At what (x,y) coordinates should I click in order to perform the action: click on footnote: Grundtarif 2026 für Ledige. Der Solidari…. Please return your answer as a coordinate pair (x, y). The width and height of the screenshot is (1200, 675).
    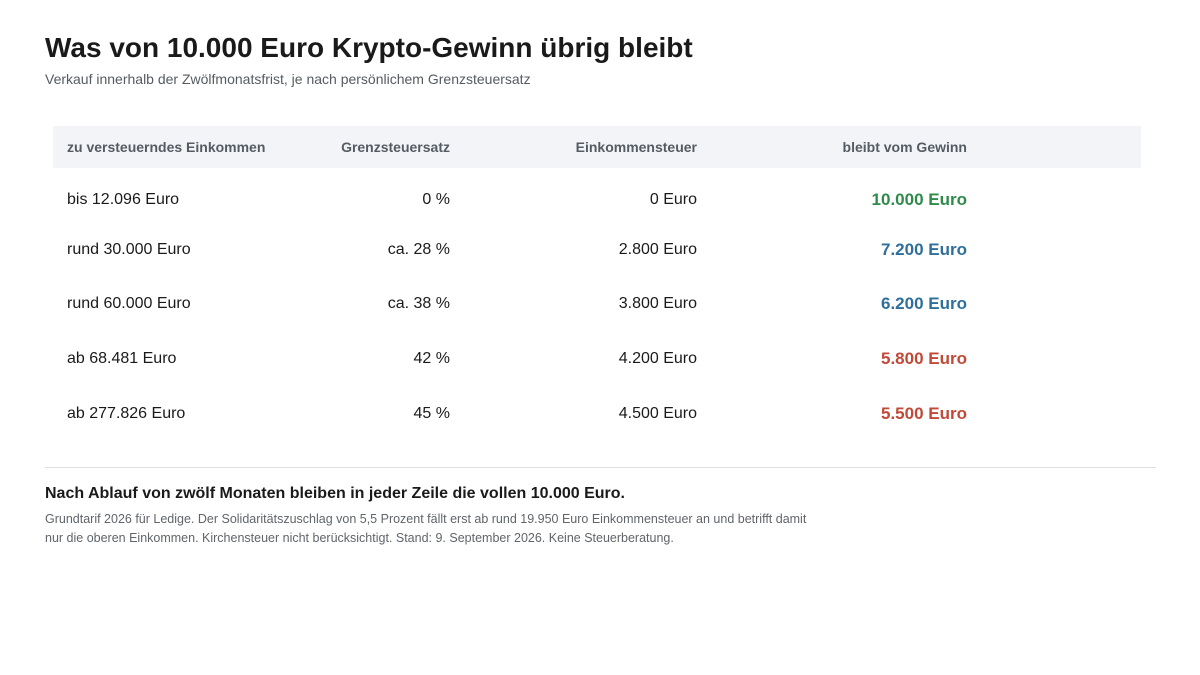
    Looking at the image, I should click on (426, 528).